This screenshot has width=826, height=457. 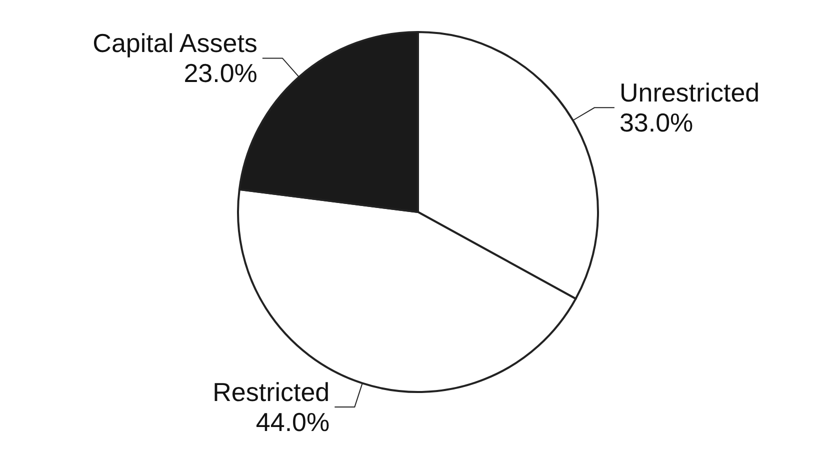 What do you see at coordinates (656, 123) in the screenshot?
I see `data-label: 33.0%` at bounding box center [656, 123].